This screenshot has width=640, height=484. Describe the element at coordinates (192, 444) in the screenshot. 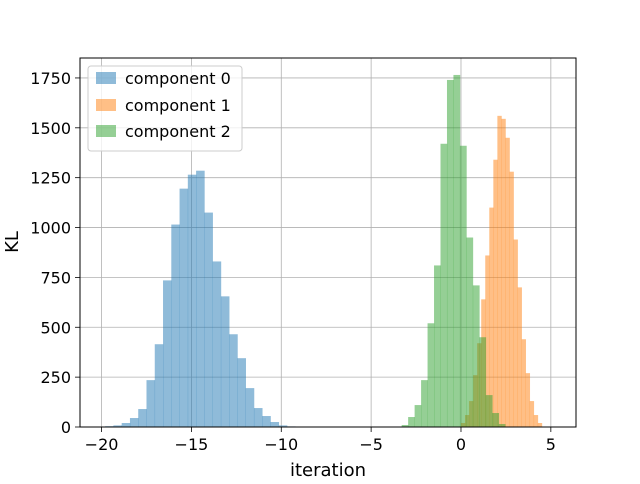

I see `x-tick-label: −15` at that location.